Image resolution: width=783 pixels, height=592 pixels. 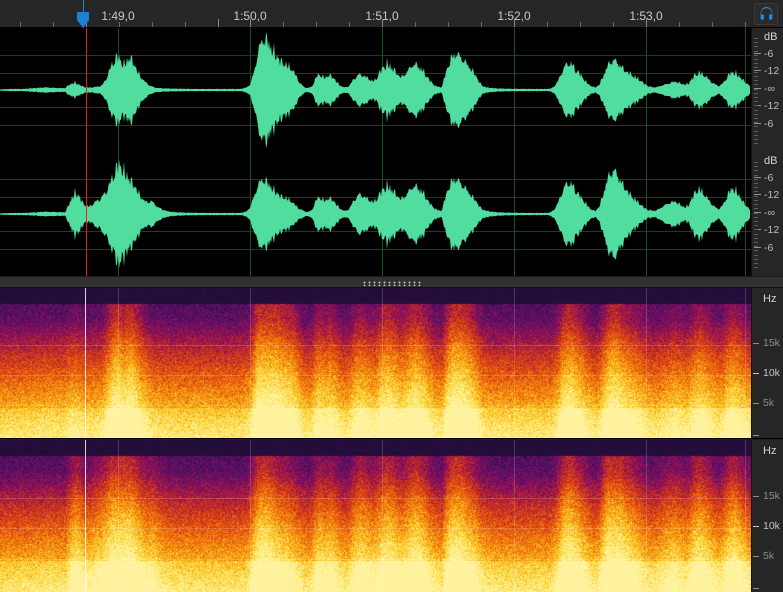 I want to click on hz-unit-label-1: Hz, so click(x=770, y=299).